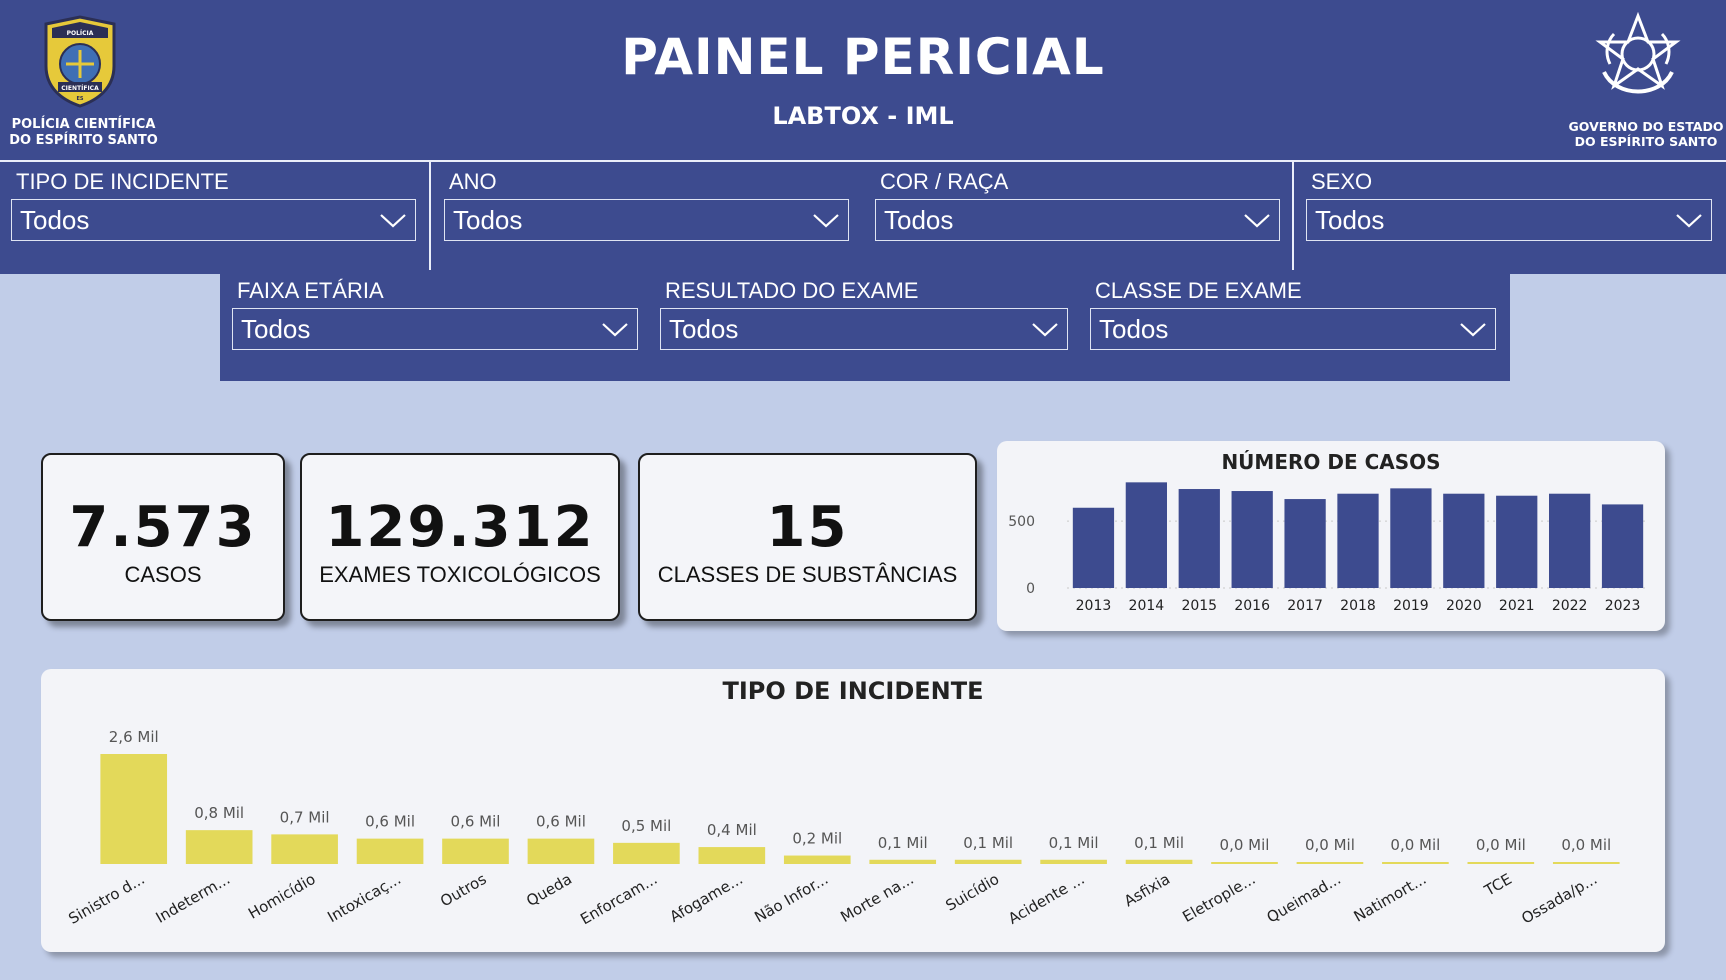  Describe the element at coordinates (83, 140) in the screenshot. I see `logo-left-line2: DO ESPÍRITO SANTO` at that location.